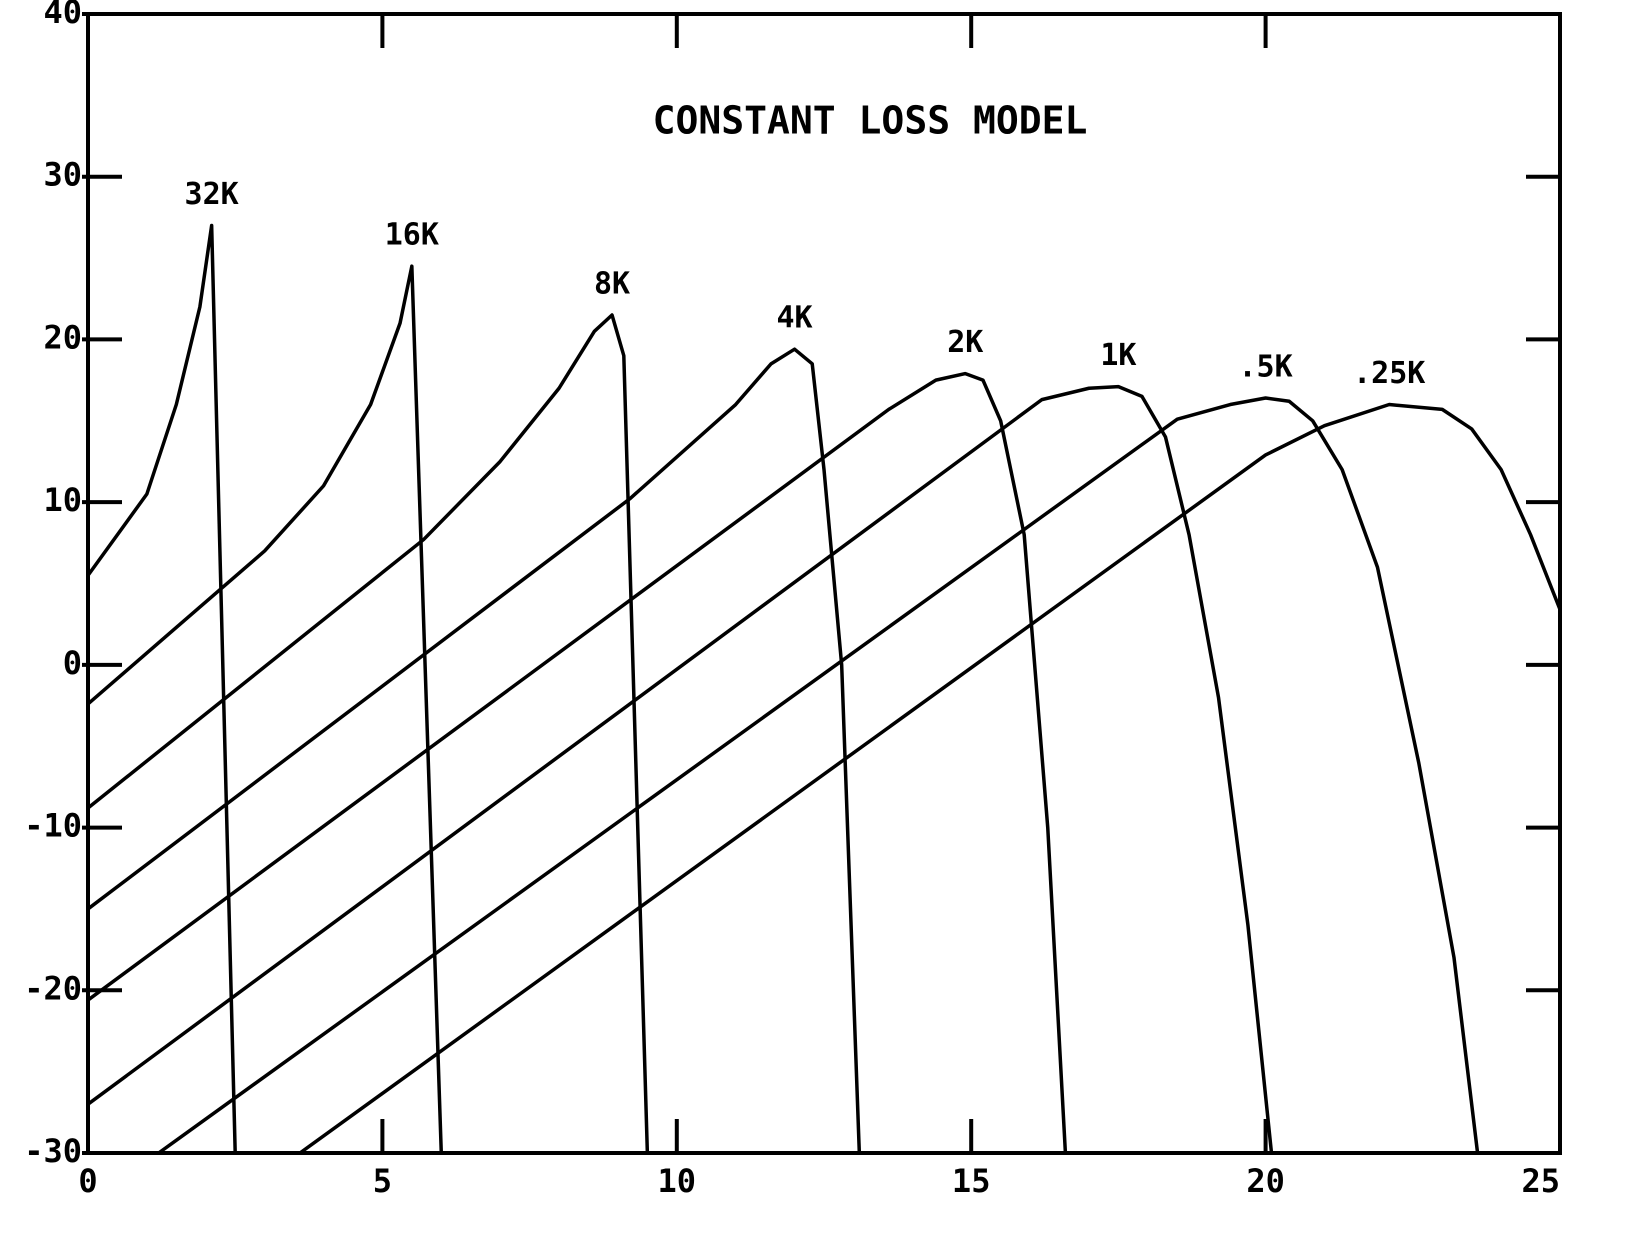 The height and width of the screenshot is (1259, 1648). Describe the element at coordinates (612, 284) in the screenshot. I see `series-label: 8K` at that location.